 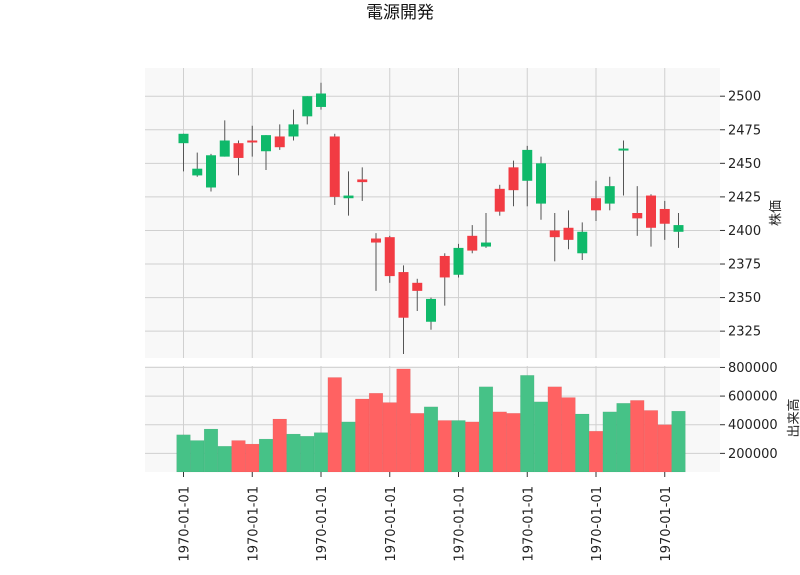 I want to click on price-y-tick-label: 2500, so click(x=744, y=97).